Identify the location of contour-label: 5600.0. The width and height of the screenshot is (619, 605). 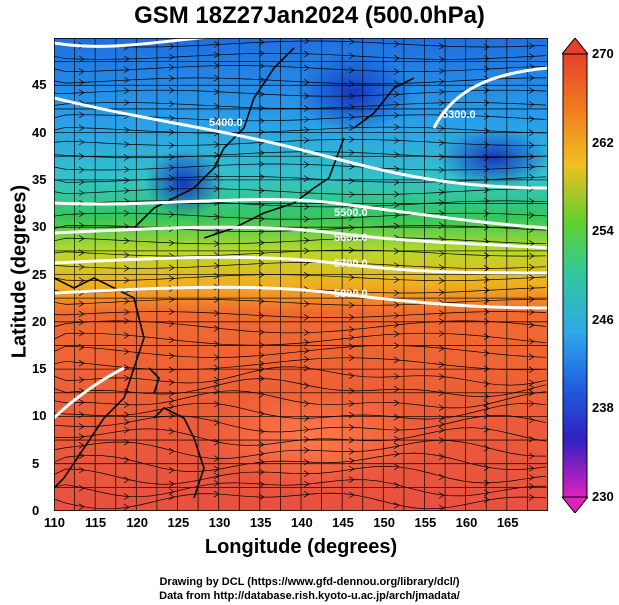
(351, 238).